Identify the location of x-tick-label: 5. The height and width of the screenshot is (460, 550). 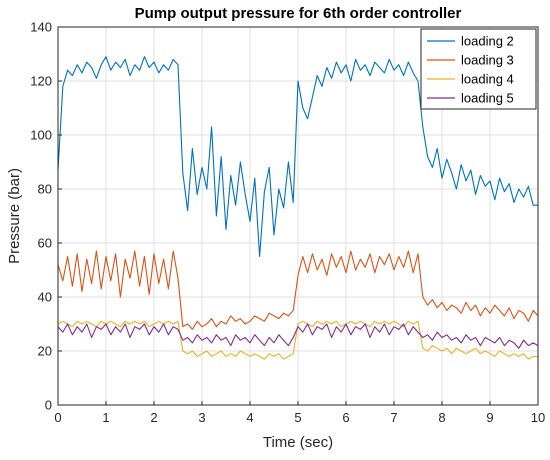
(297, 417).